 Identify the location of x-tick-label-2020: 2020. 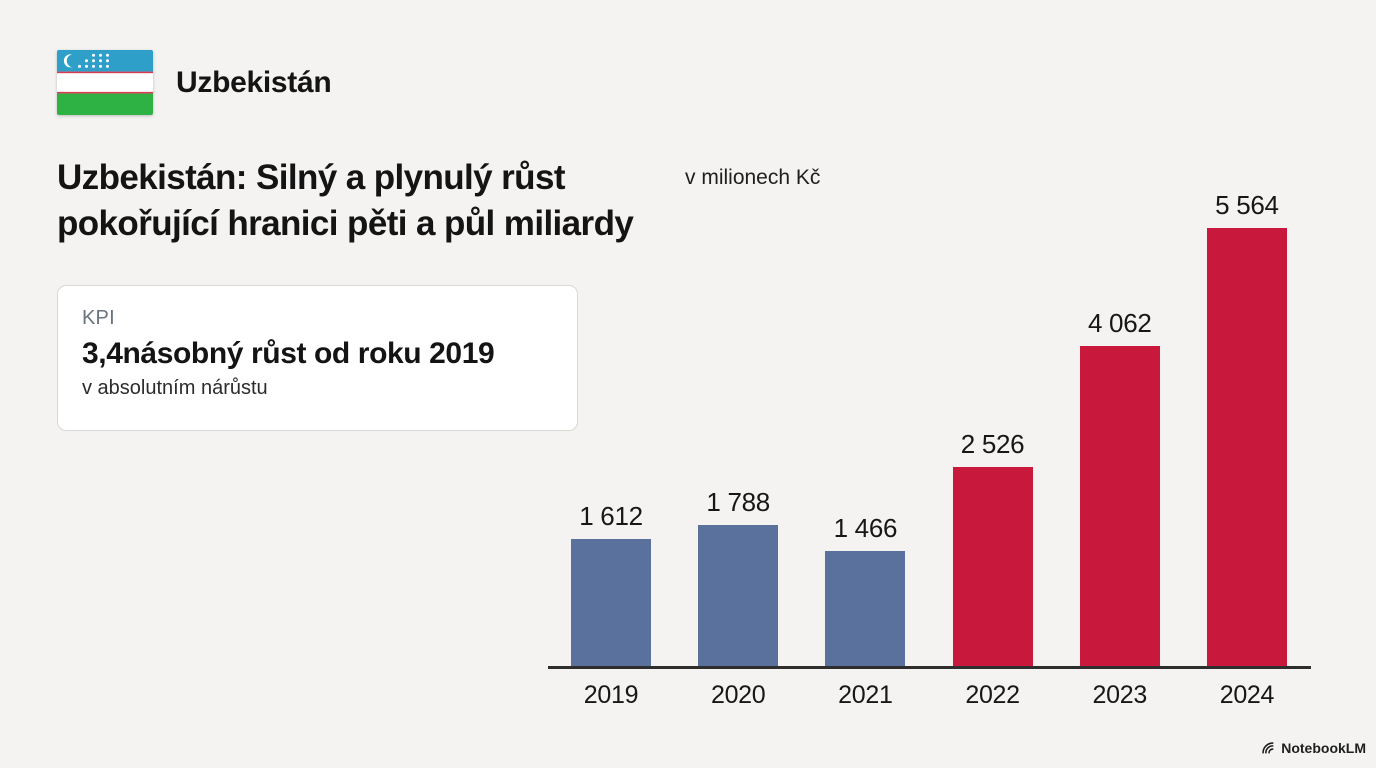
(738, 695).